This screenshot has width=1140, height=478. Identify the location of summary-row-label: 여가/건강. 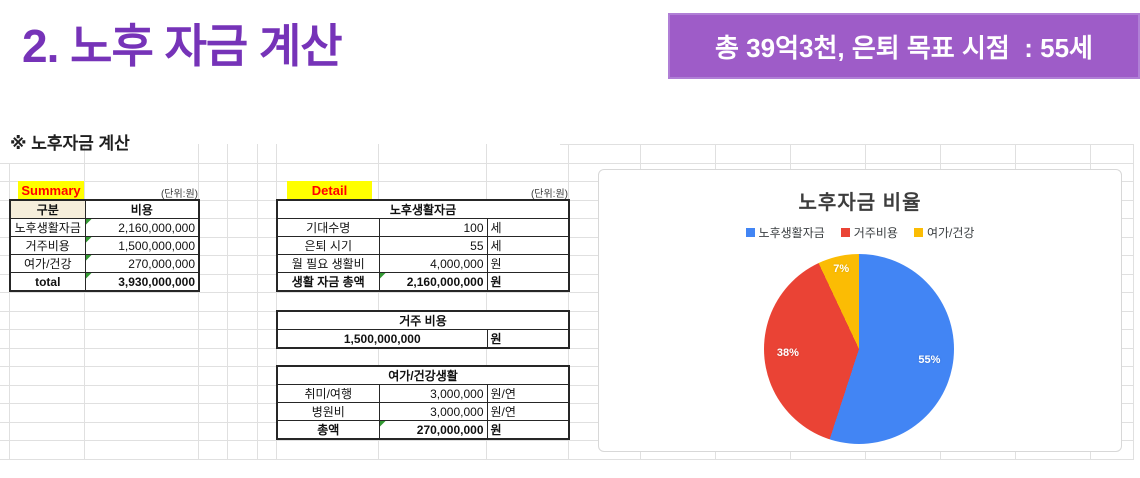
(47, 263).